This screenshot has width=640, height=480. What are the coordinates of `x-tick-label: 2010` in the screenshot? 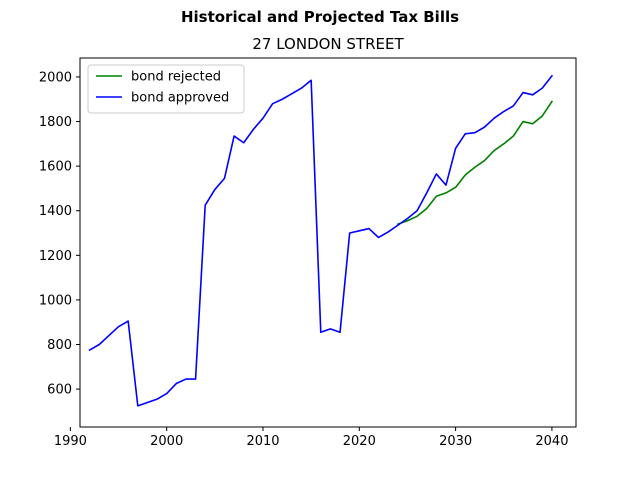 It's located at (262, 441).